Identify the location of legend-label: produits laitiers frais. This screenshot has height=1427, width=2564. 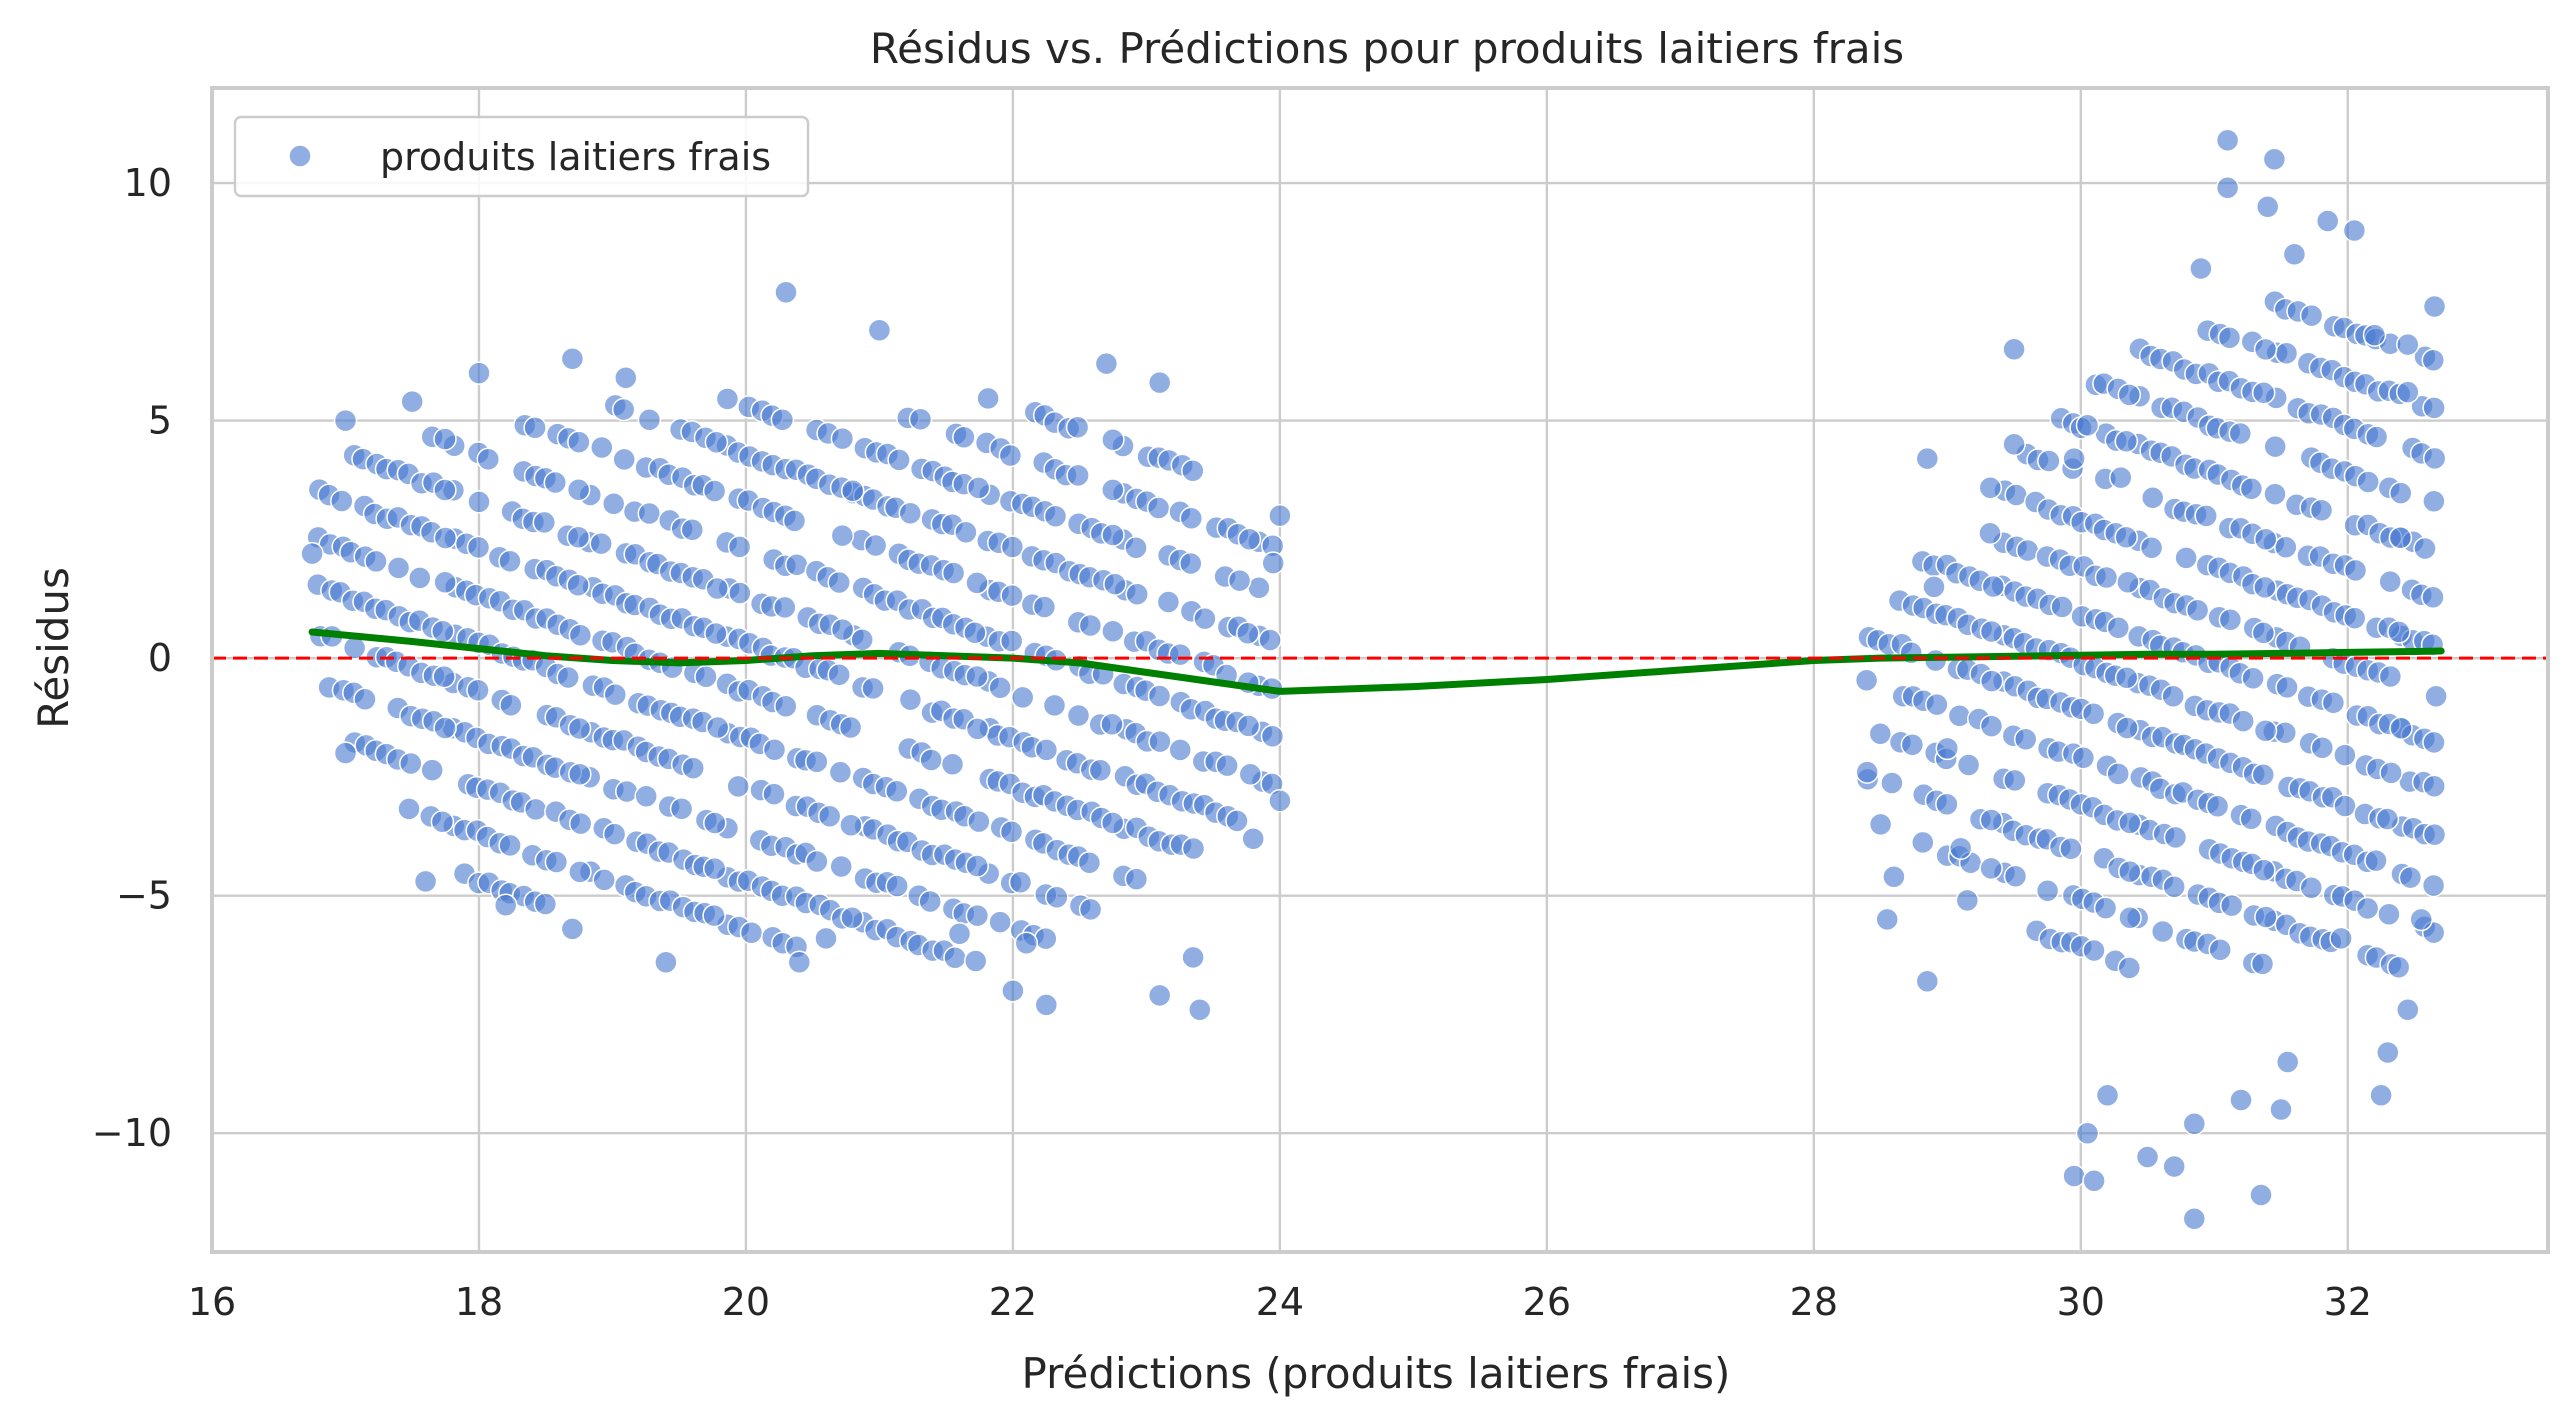
(575, 157).